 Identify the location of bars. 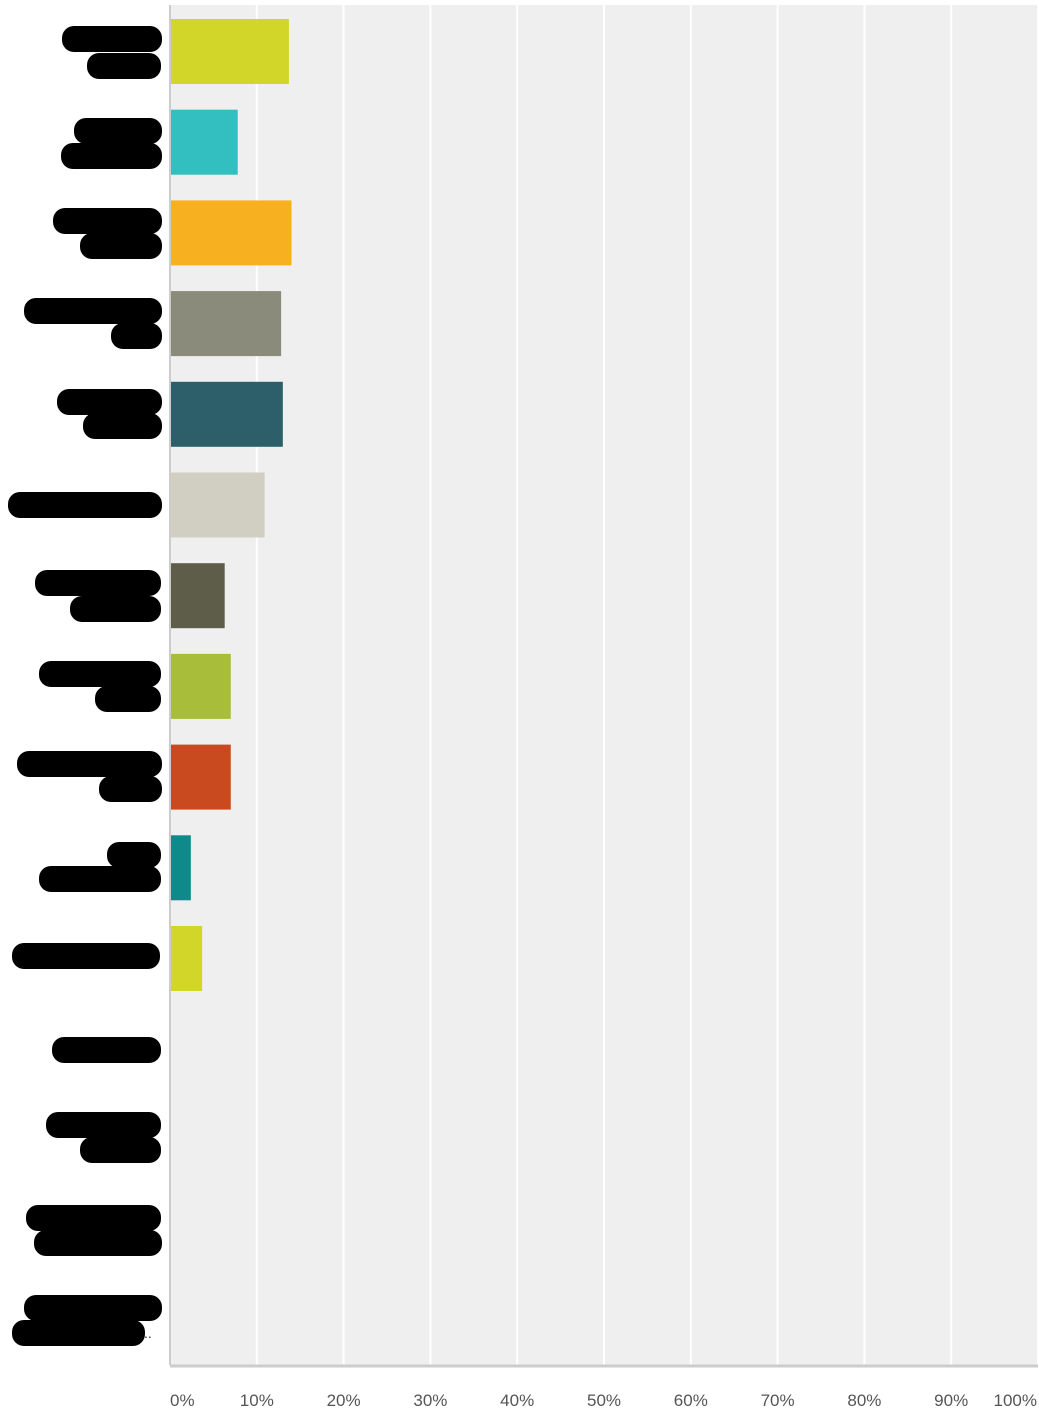
(231, 505).